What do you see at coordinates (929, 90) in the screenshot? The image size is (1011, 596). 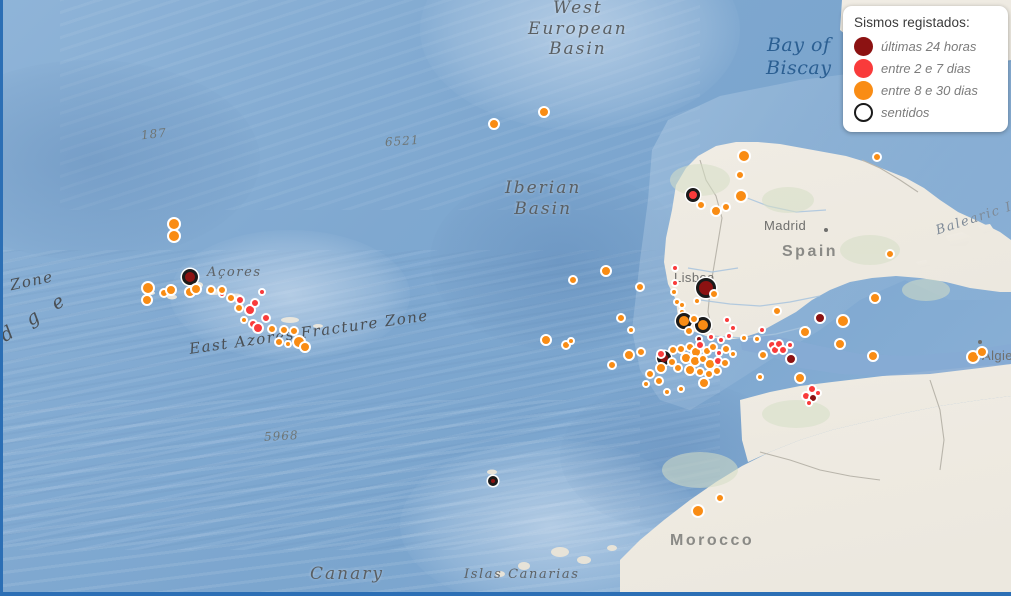 I see `legend-label-8-to-30-days: entre 8 e 30 dias` at bounding box center [929, 90].